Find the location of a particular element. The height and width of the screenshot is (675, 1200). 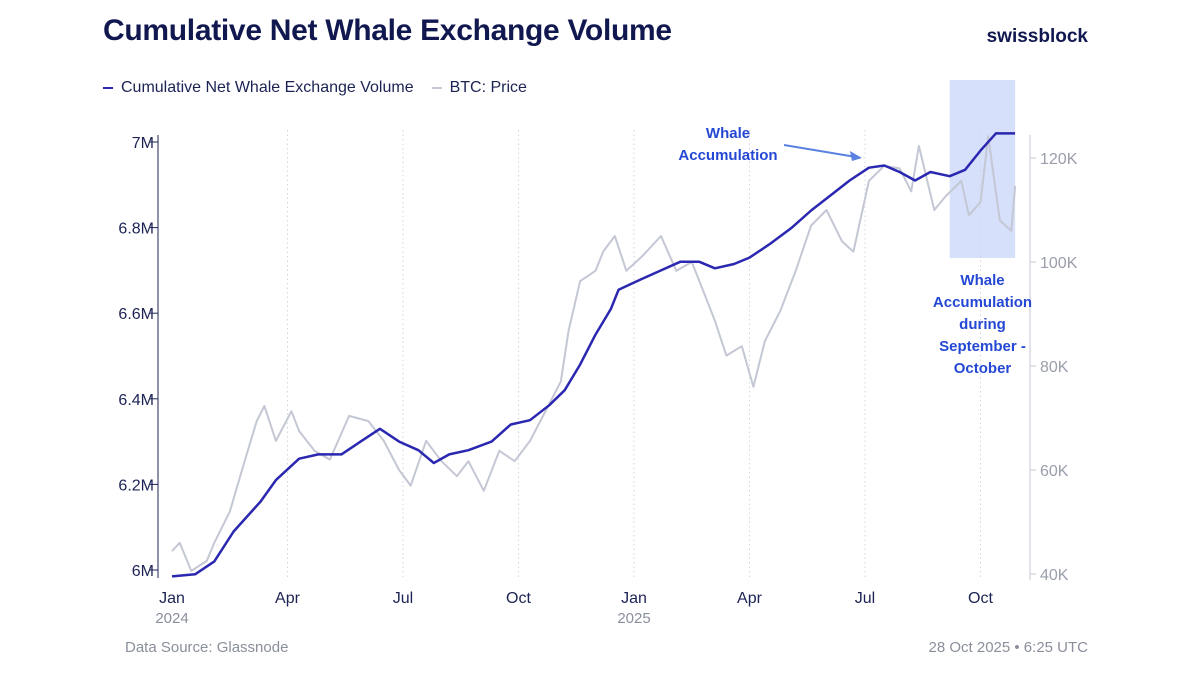

chart-title: Cumulative Net Whale Exchange Volume is located at coordinates (387, 30).